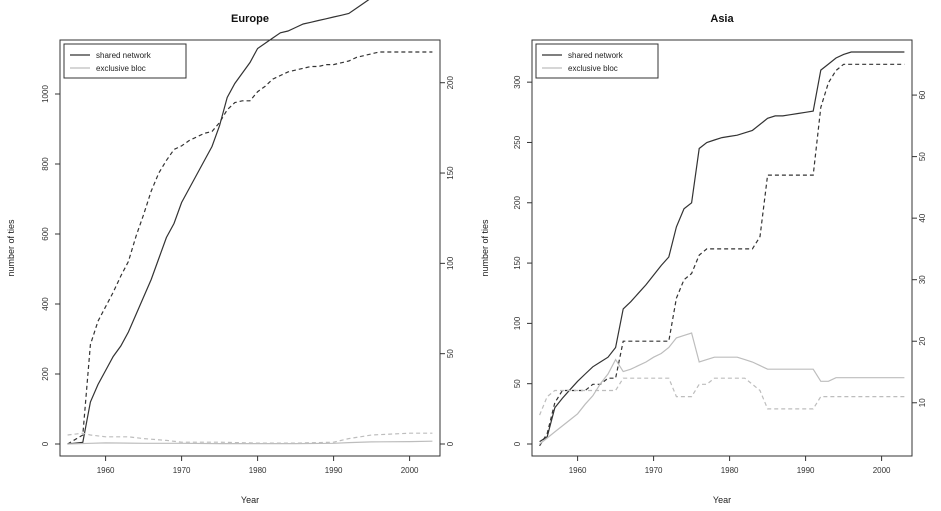  What do you see at coordinates (922, 402) in the screenshot?
I see `y-right-tick-label: 10` at bounding box center [922, 402].